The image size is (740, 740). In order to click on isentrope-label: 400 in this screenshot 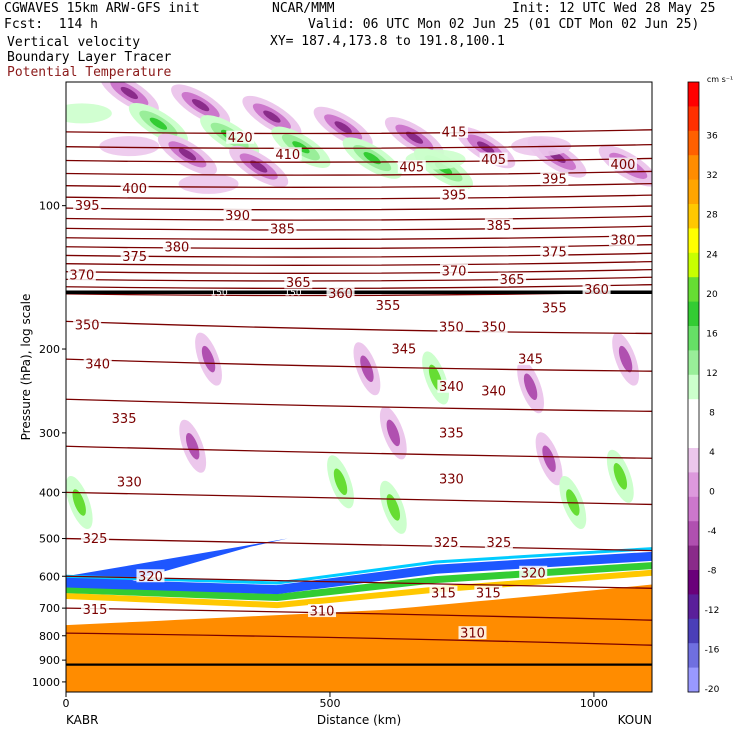, I will do `click(134, 189)`.